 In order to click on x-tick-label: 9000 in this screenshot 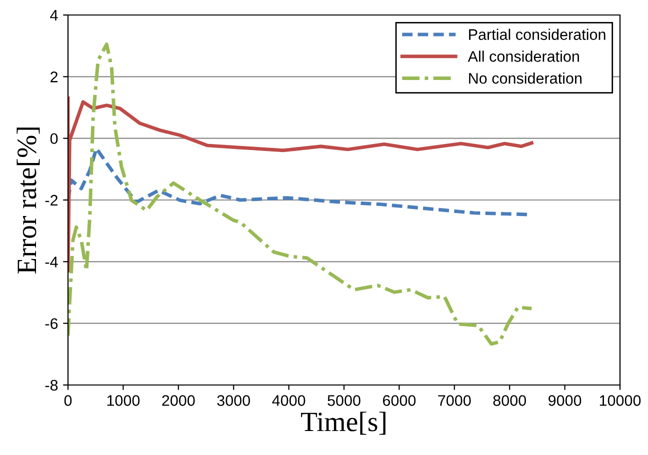, I will do `click(565, 400)`.